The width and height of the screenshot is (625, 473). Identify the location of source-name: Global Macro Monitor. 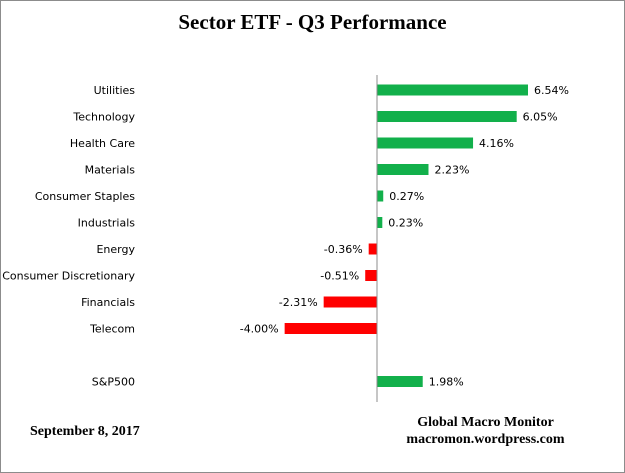
(485, 422).